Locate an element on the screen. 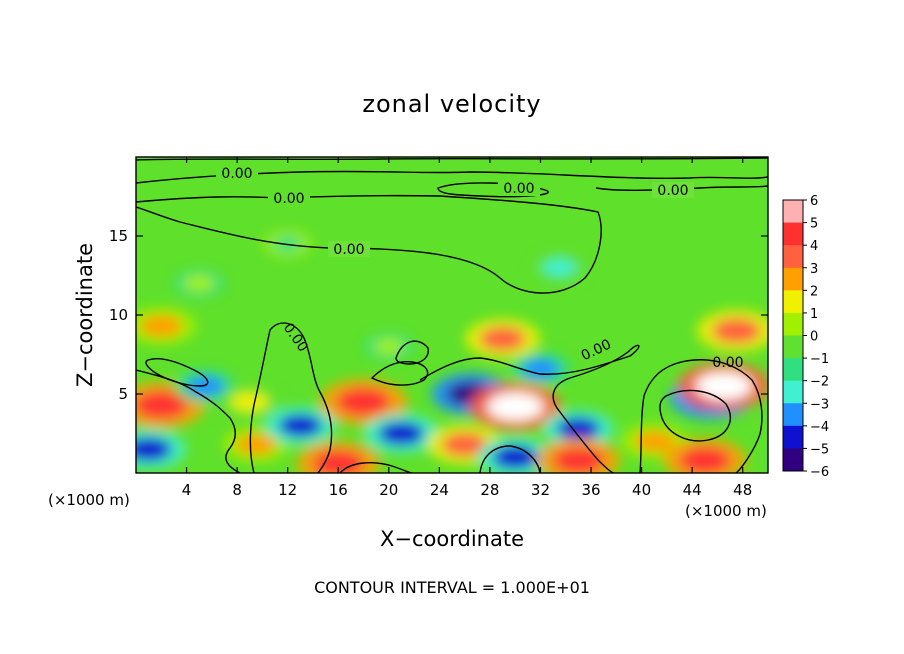  colorbar-label: −3 is located at coordinates (819, 404).